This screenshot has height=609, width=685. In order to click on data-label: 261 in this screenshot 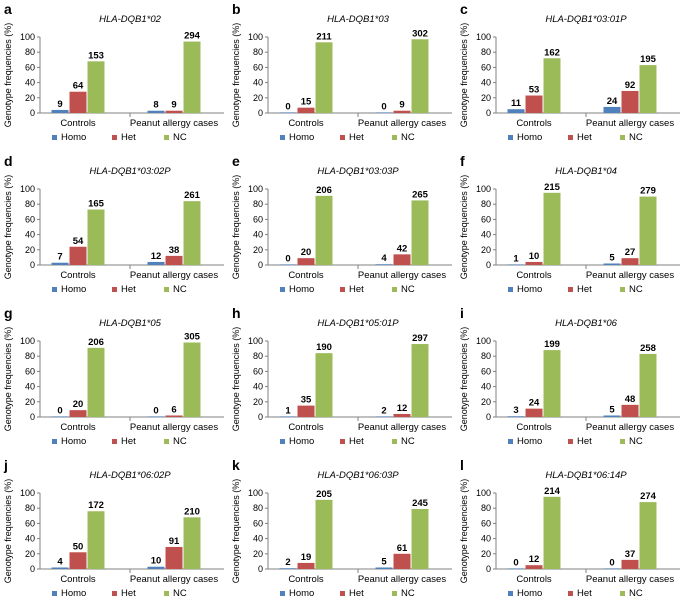, I will do `click(192, 195)`.